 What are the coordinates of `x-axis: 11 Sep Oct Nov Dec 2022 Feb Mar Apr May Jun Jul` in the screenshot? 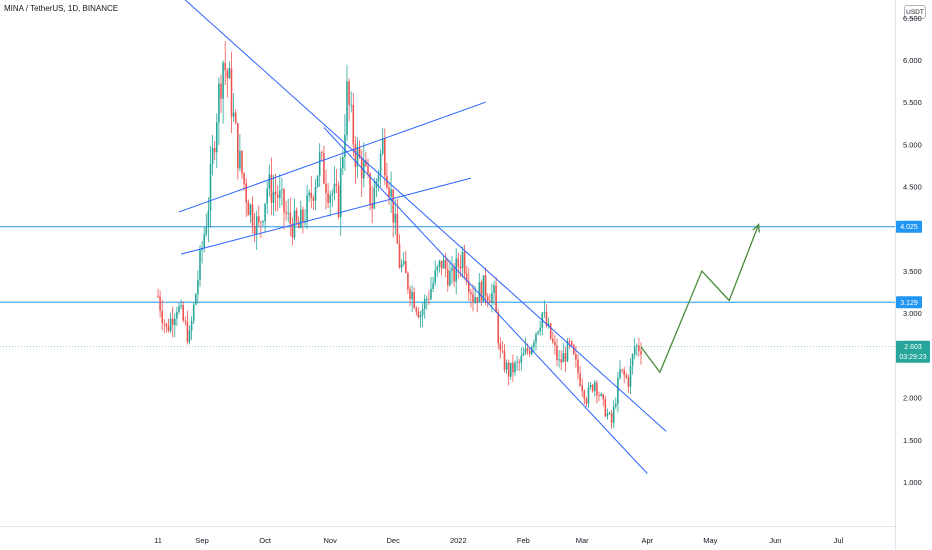 It's located at (498, 540).